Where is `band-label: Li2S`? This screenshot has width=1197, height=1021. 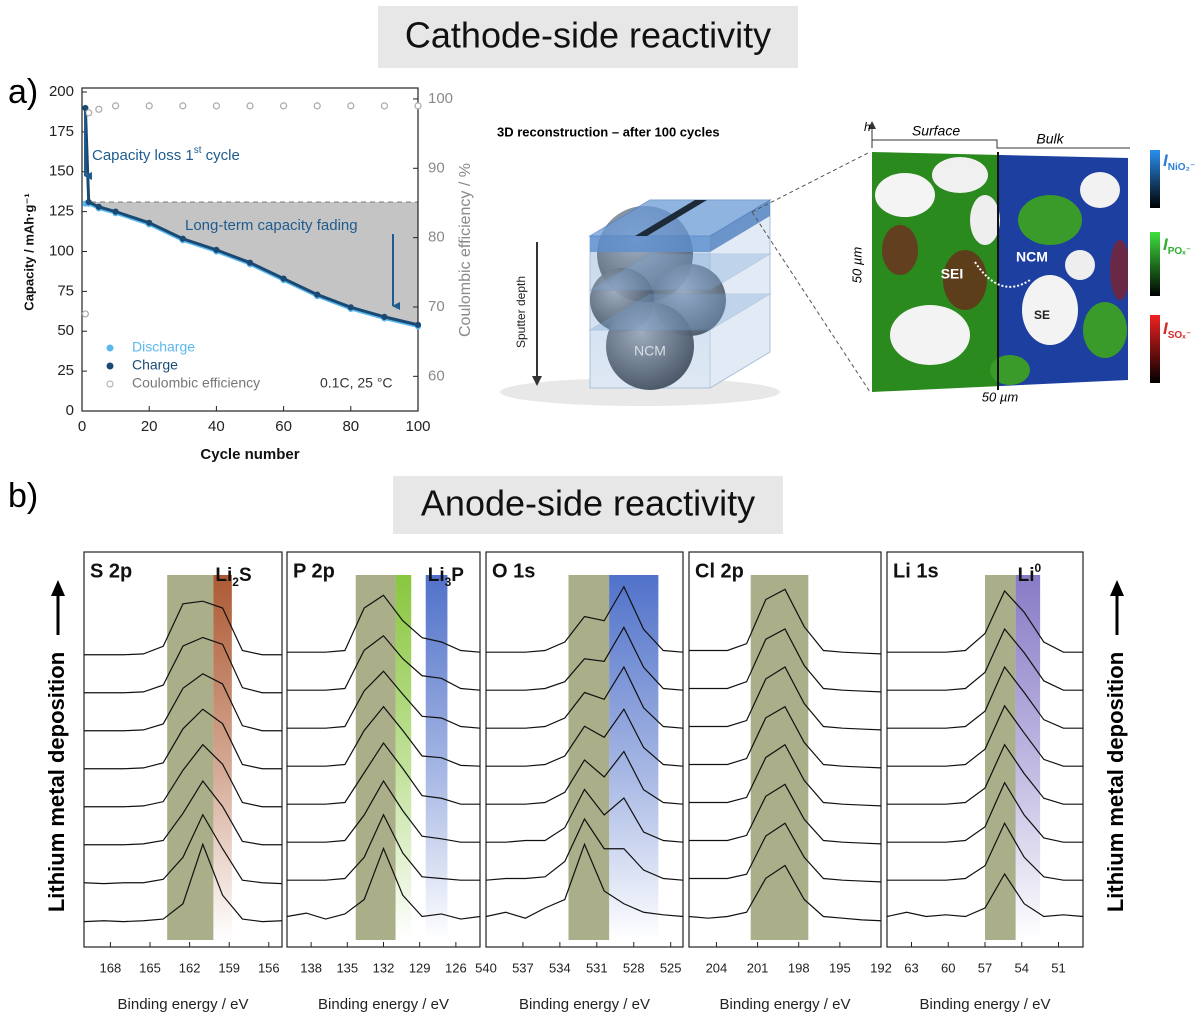 band-label: Li2S is located at coordinates (233, 577).